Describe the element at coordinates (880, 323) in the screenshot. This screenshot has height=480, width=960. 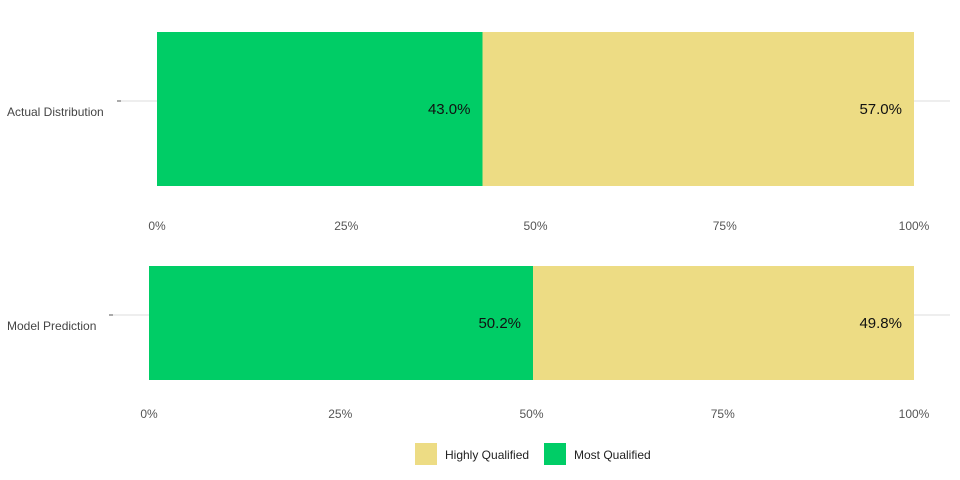
I see `data-label-highly-qualified: 49.8%` at that location.